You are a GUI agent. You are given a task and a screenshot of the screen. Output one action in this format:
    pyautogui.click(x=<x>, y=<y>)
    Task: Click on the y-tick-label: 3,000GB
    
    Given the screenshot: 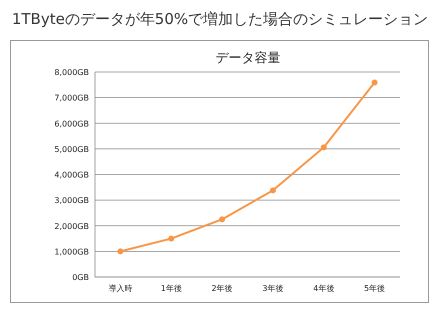 What is the action you would take?
    pyautogui.click(x=71, y=201)
    